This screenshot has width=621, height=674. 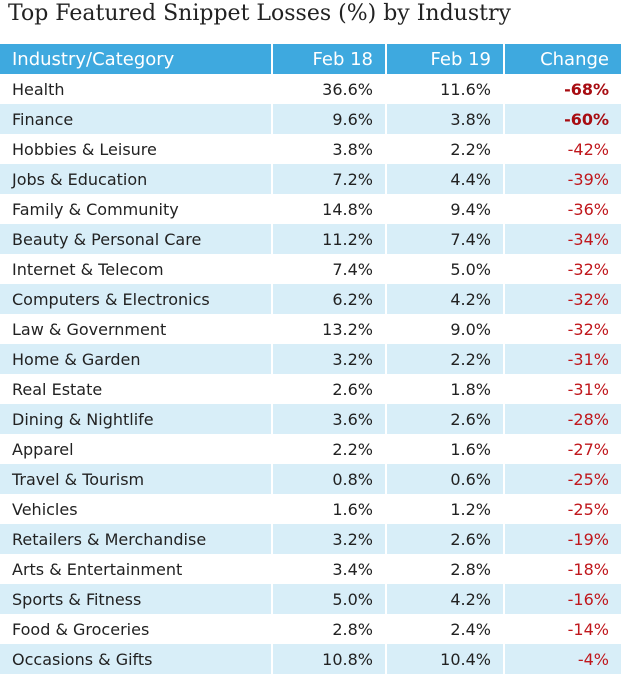 What do you see at coordinates (136, 299) in the screenshot?
I see `table-cell: Computers & Electronics` at bounding box center [136, 299].